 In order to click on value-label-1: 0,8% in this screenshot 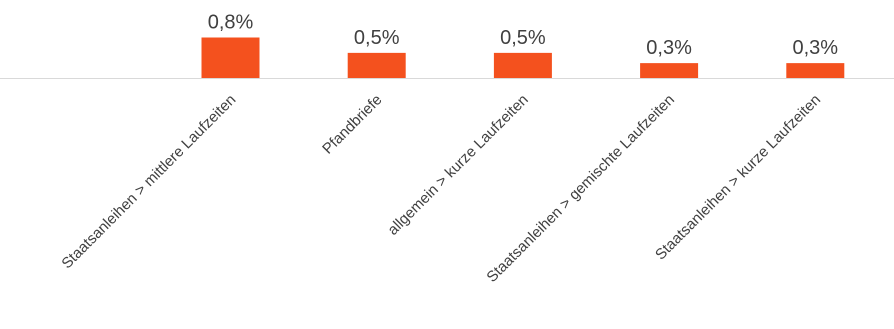, I will do `click(231, 23)`.